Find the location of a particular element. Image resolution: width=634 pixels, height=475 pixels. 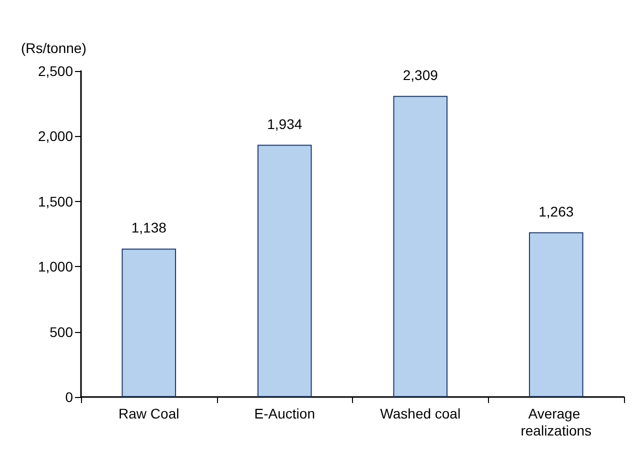

y-tick-label: 2,000 is located at coordinates (56, 136).